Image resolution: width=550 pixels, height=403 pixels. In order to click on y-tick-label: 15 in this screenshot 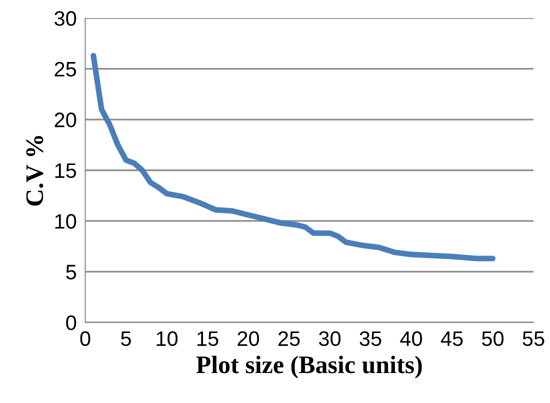, I will do `click(65, 170)`.